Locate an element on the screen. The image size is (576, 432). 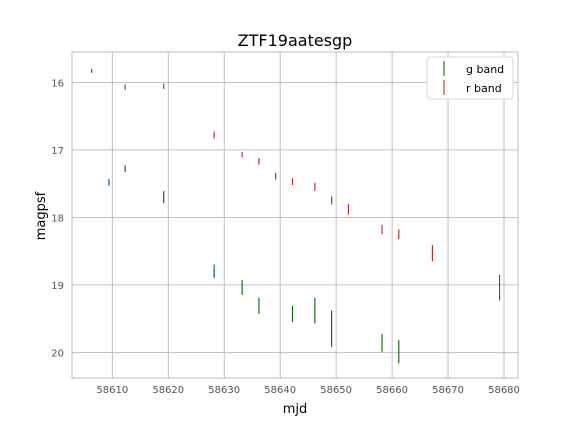
x-tick-label: 58650 is located at coordinates (336, 390).